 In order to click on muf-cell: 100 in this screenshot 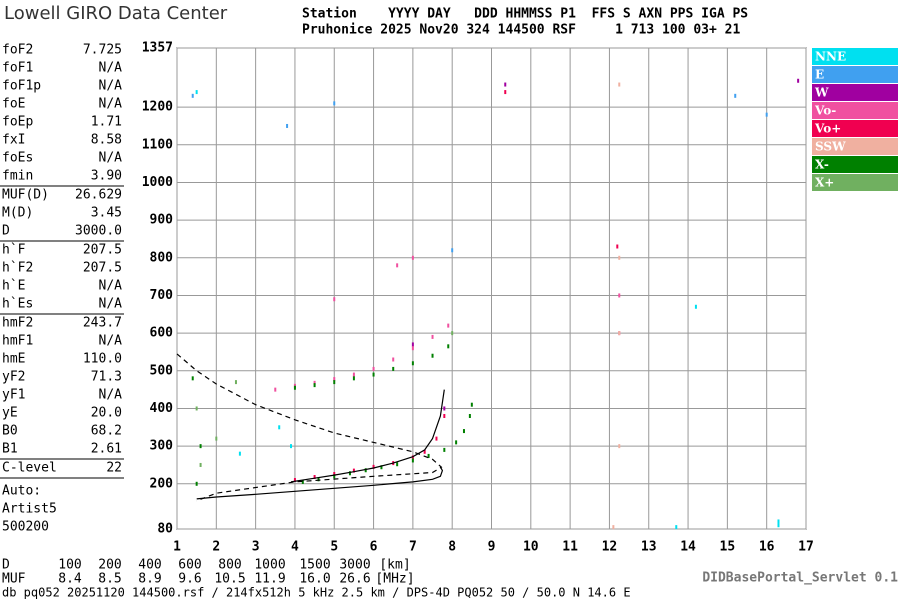, I will do `click(69, 565)`.